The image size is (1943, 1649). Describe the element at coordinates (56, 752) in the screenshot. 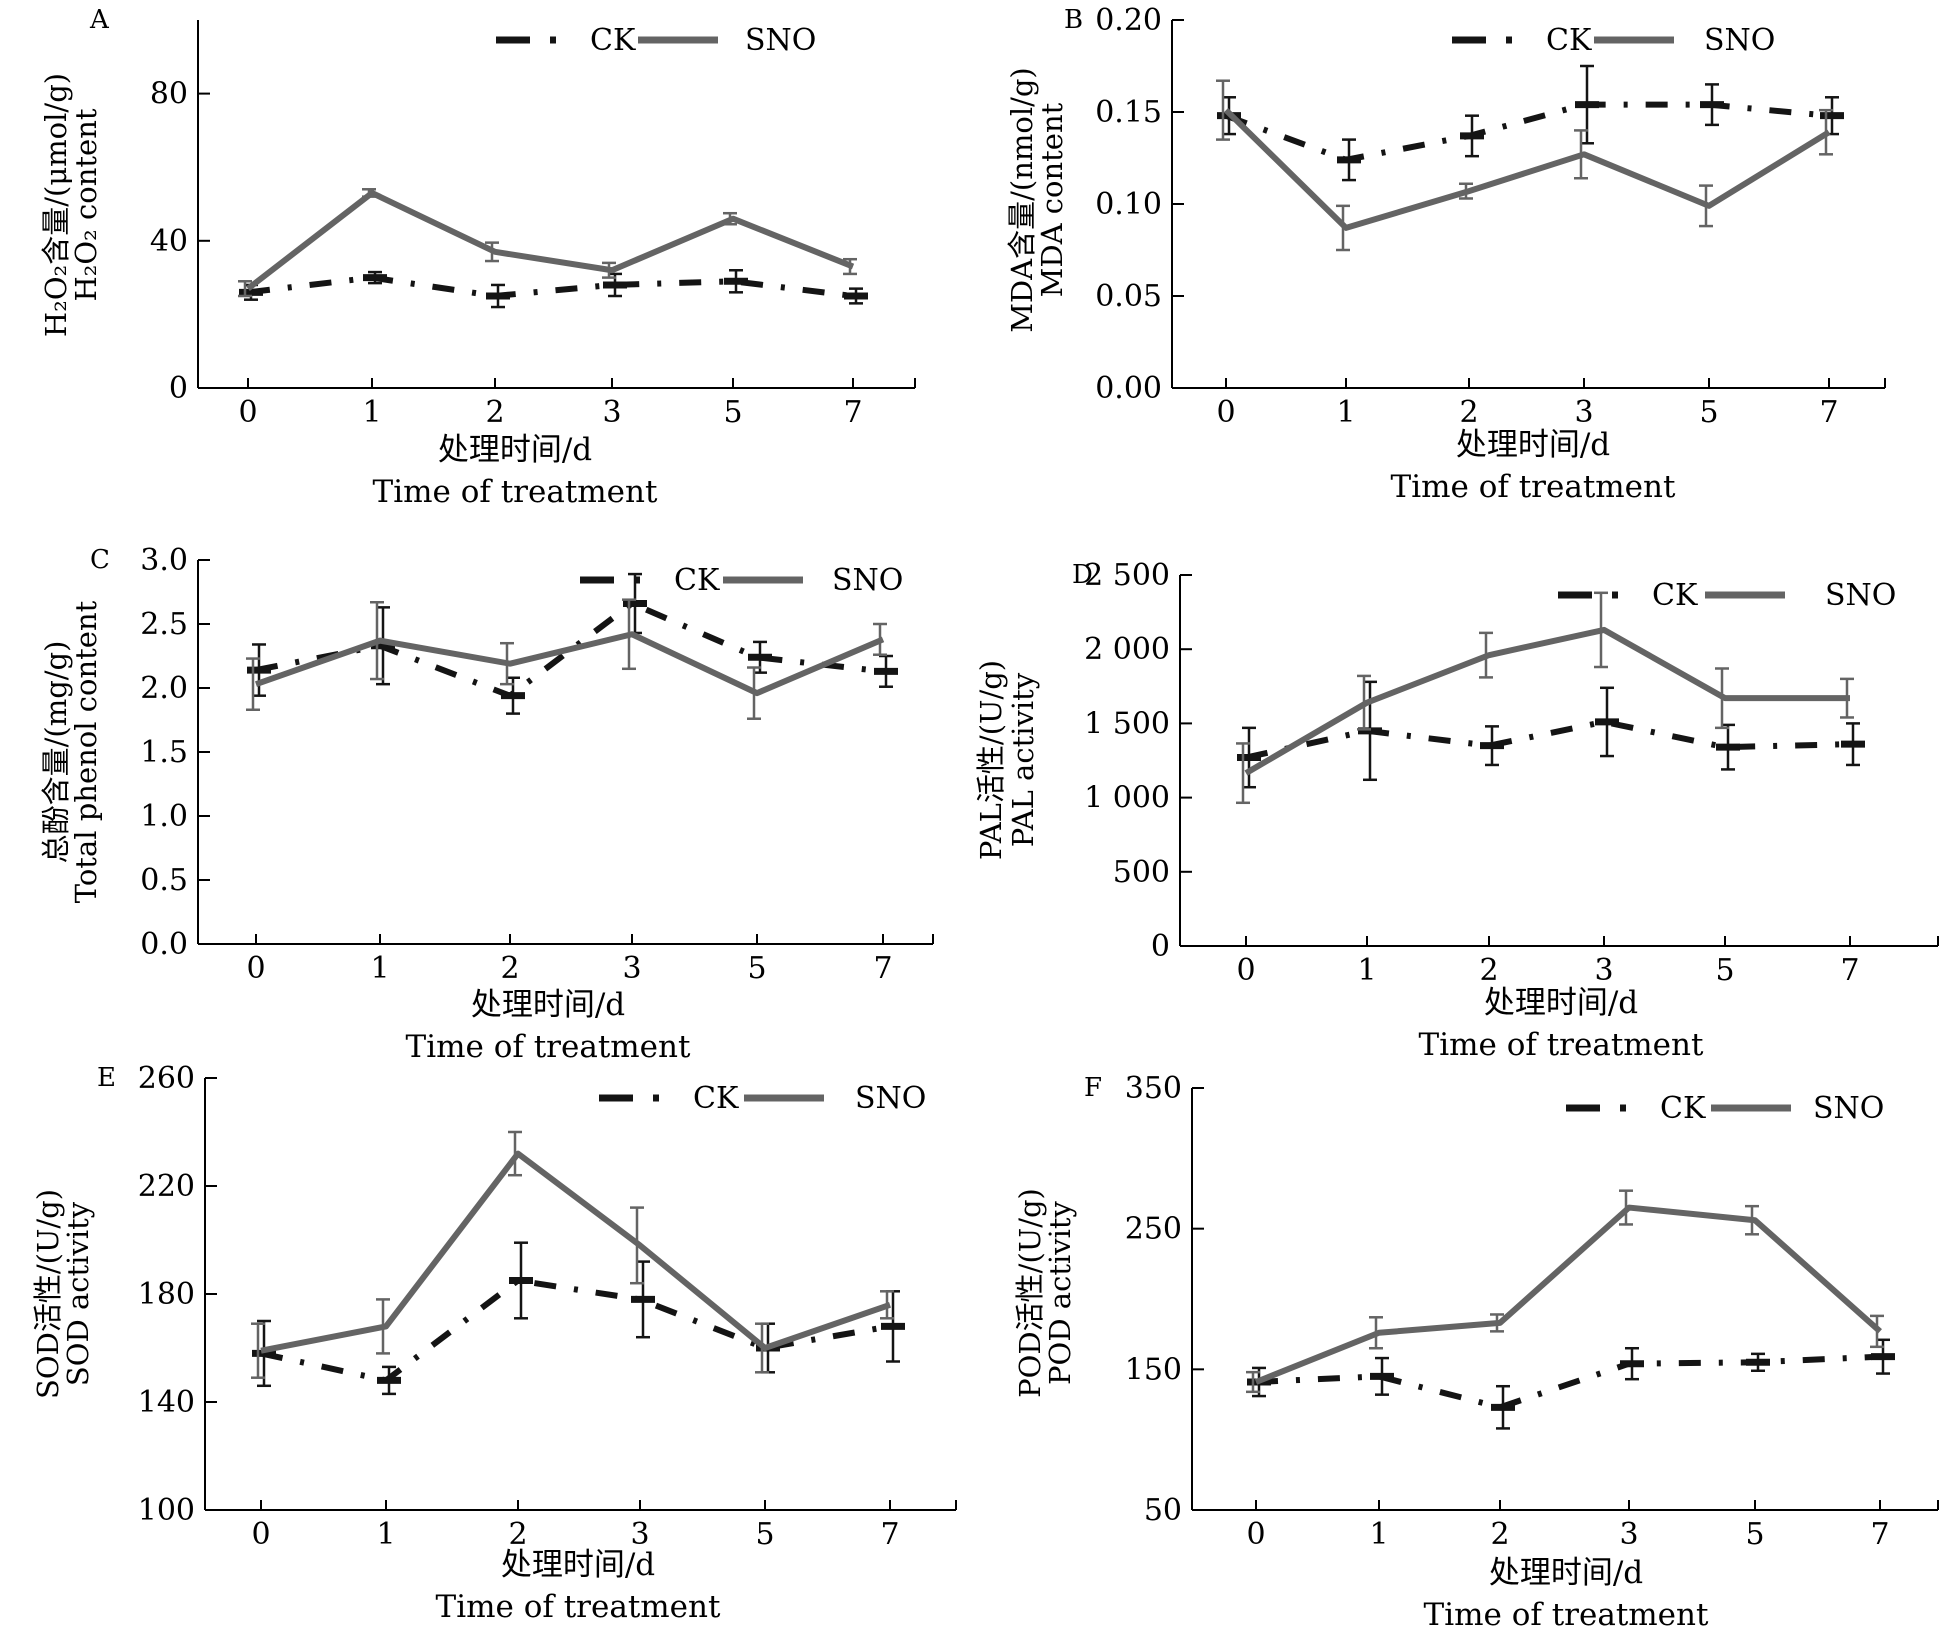

I see `y-axis-label: 总酚含量/(mg/g)` at that location.